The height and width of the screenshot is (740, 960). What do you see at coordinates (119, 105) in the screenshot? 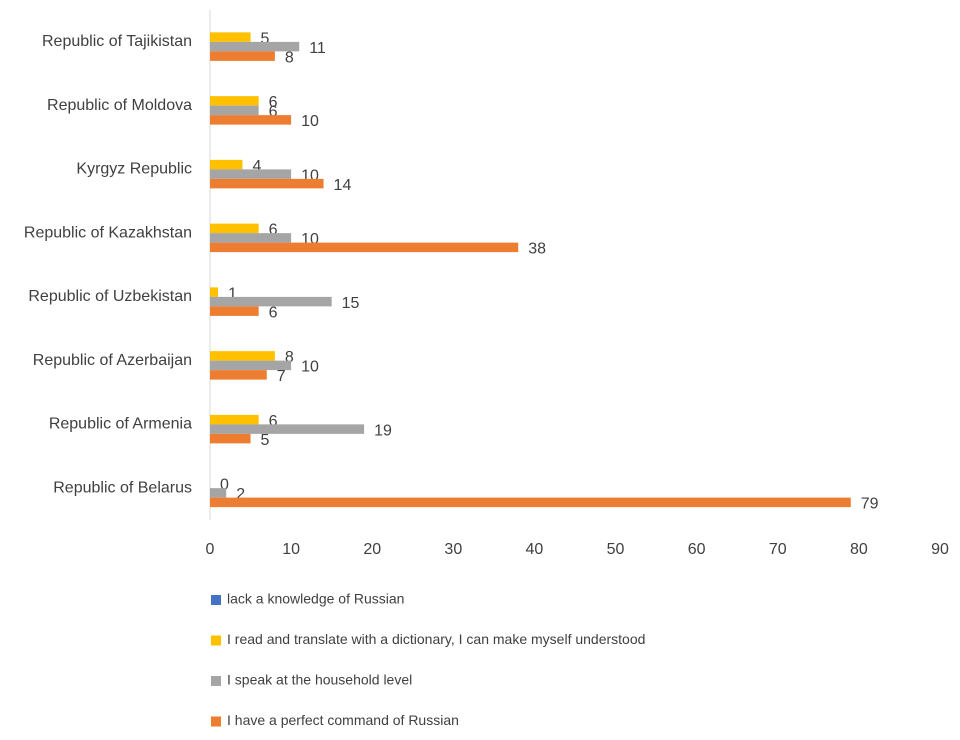
I see `y-tick-label: Republic of Moldova` at bounding box center [119, 105].